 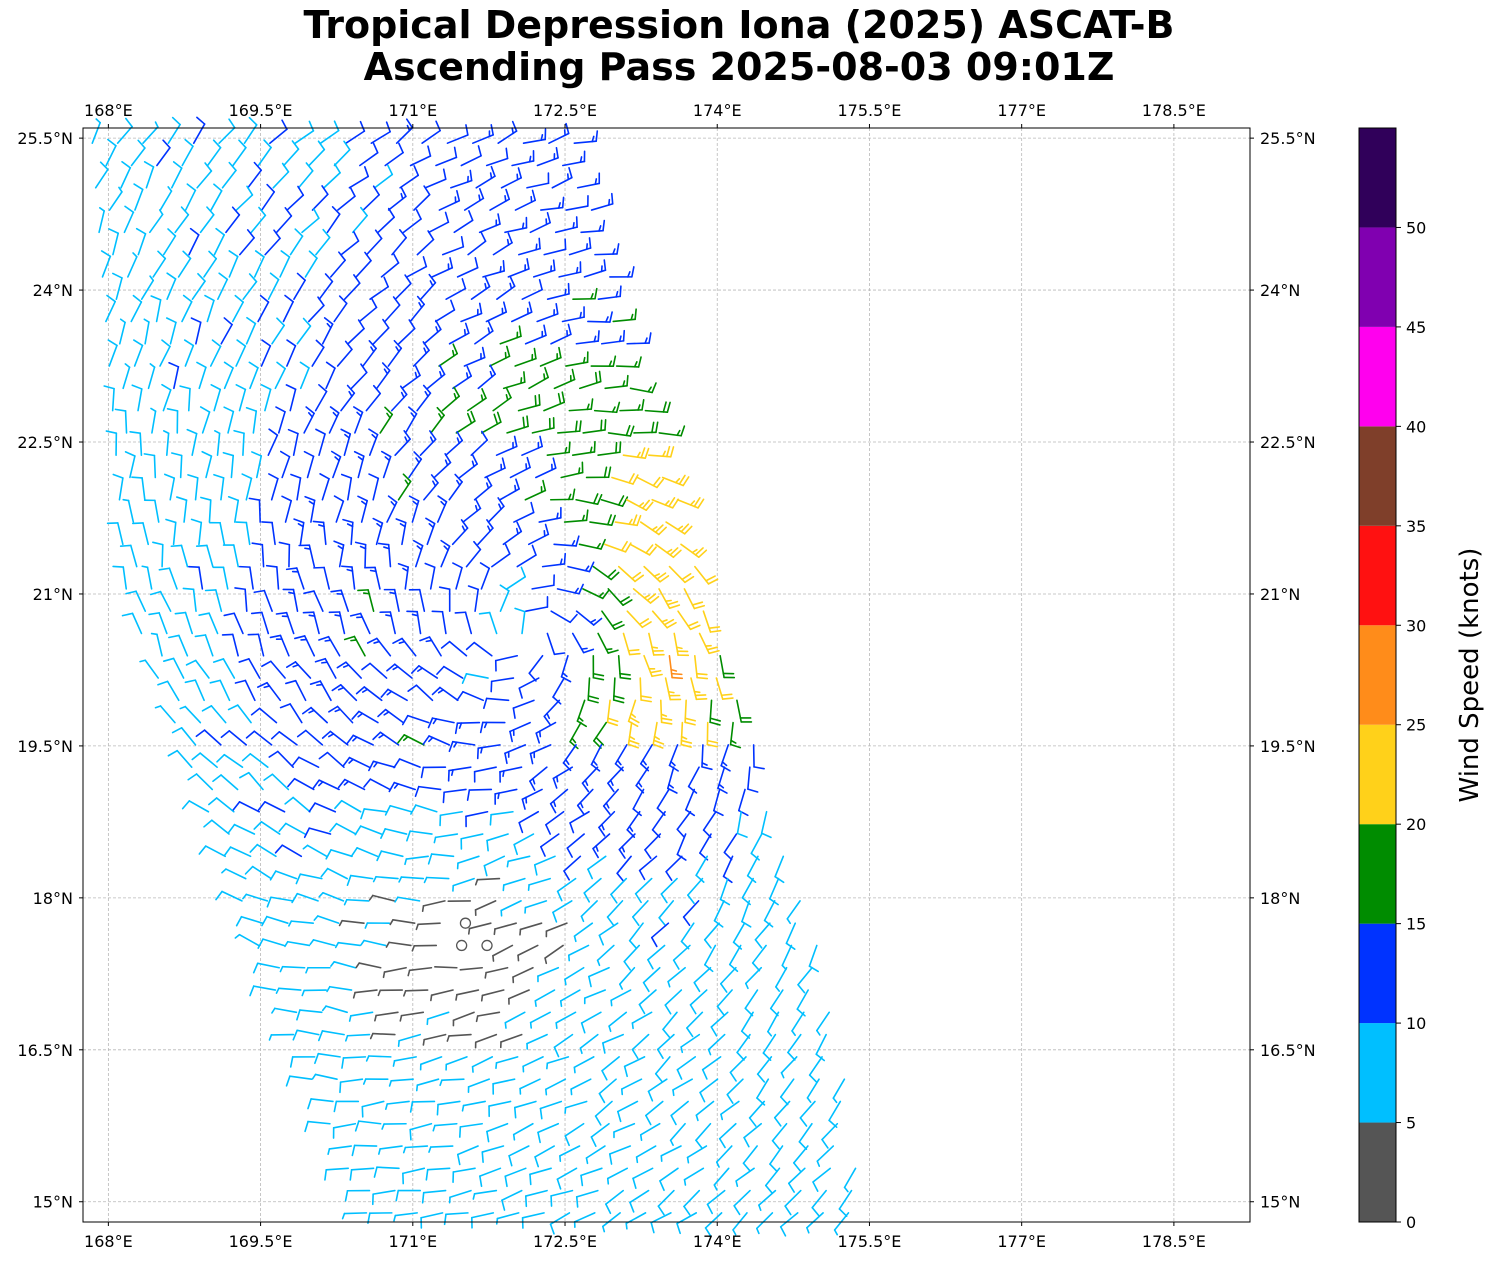 I want to click on x-tick-label-bottom: 178.5°E, so click(x=1174, y=1241).